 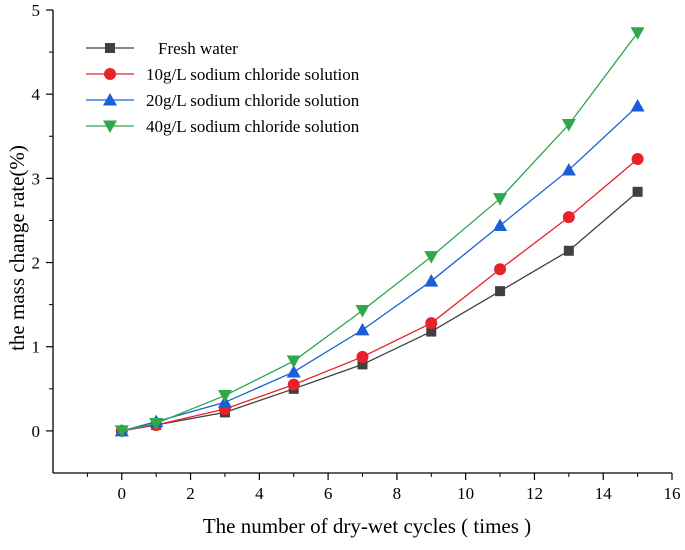 What do you see at coordinates (397, 493) in the screenshot?
I see `x-tick-label: 8` at bounding box center [397, 493].